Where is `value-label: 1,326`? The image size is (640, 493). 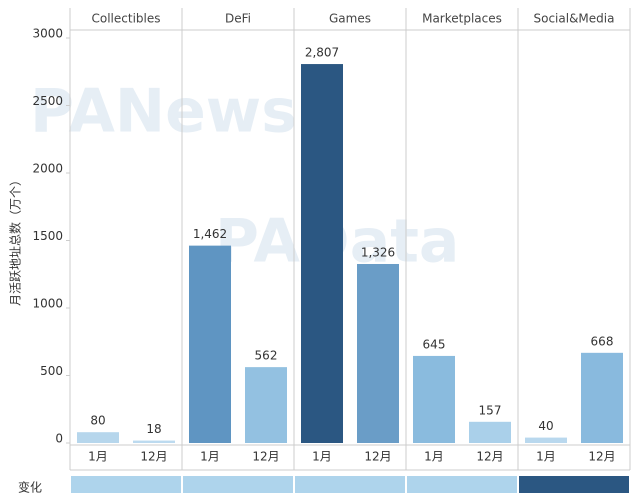
value-label: 1,326 is located at coordinates (378, 252).